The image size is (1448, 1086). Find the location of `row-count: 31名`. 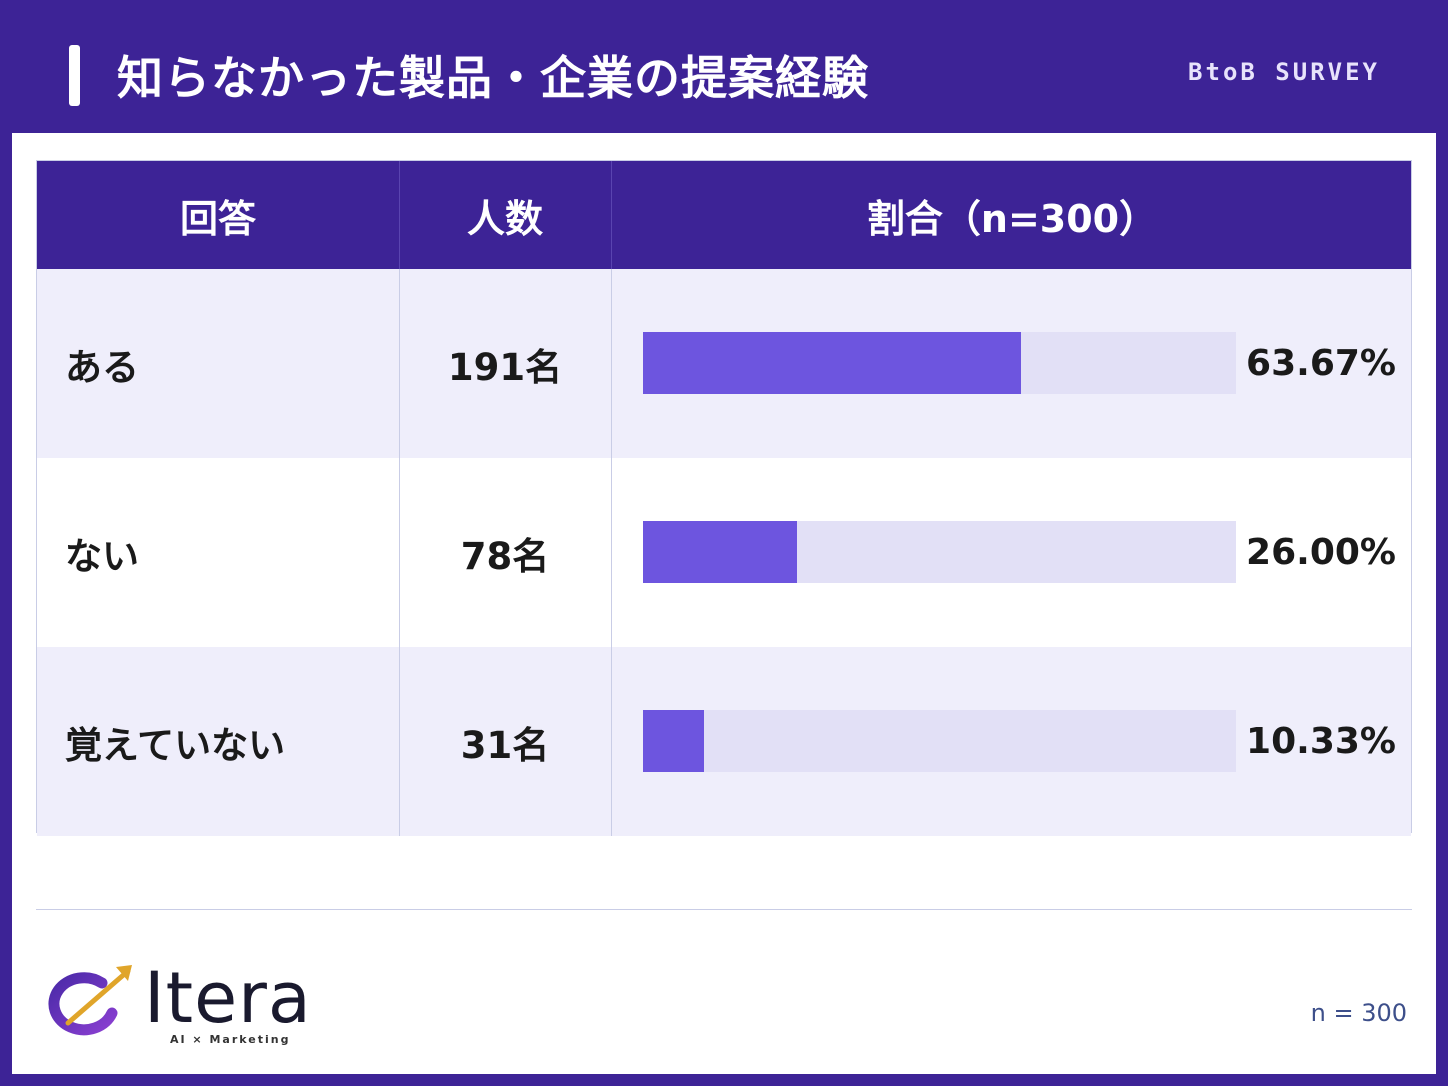

row-count: 31名 is located at coordinates (505, 745).